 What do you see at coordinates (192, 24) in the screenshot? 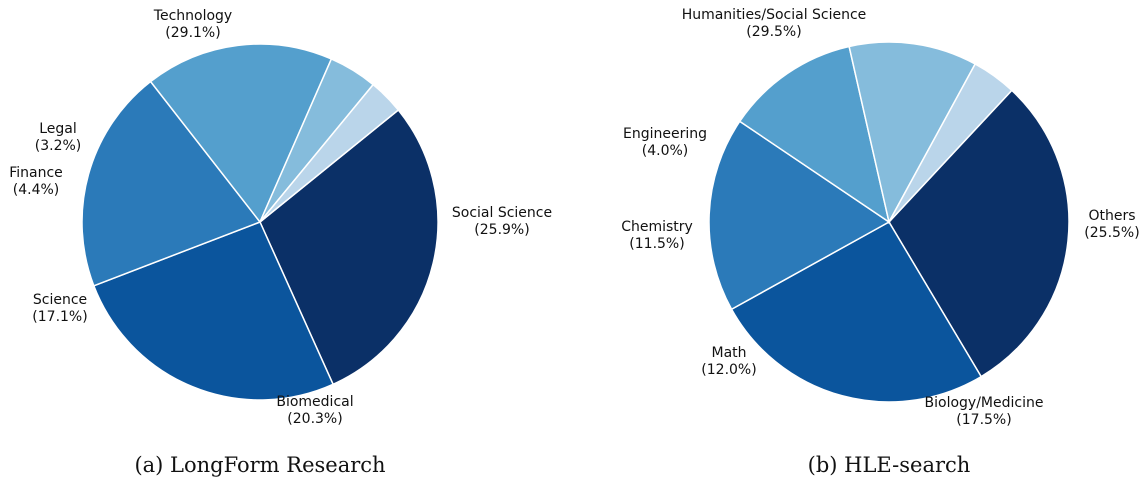
I see `slice-label-technology: Technology (29.1%)` at bounding box center [192, 24].